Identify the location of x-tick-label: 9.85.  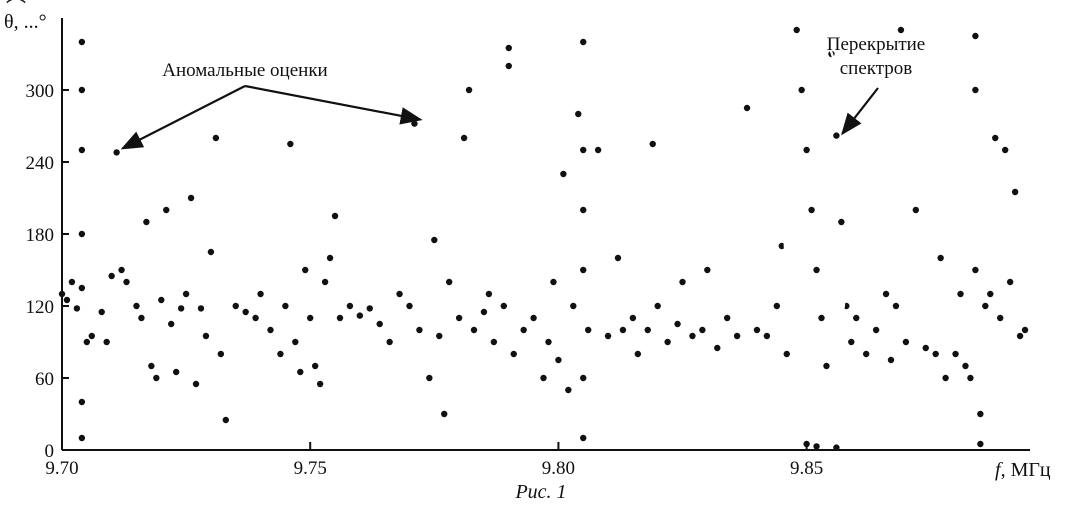
(806, 468).